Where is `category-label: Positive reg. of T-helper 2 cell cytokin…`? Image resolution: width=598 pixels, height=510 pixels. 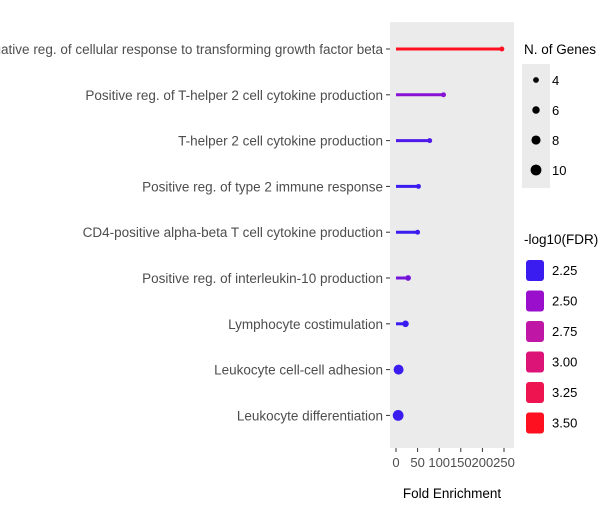
category-label: Positive reg. of T-helper 2 cell cytokin… is located at coordinates (234, 95).